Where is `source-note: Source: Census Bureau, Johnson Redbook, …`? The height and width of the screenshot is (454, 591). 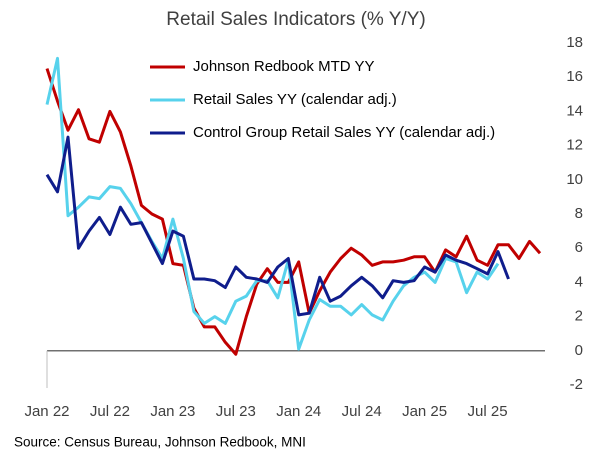
source-note: Source: Census Bureau, Johnson Redbook, … is located at coordinates (160, 442).